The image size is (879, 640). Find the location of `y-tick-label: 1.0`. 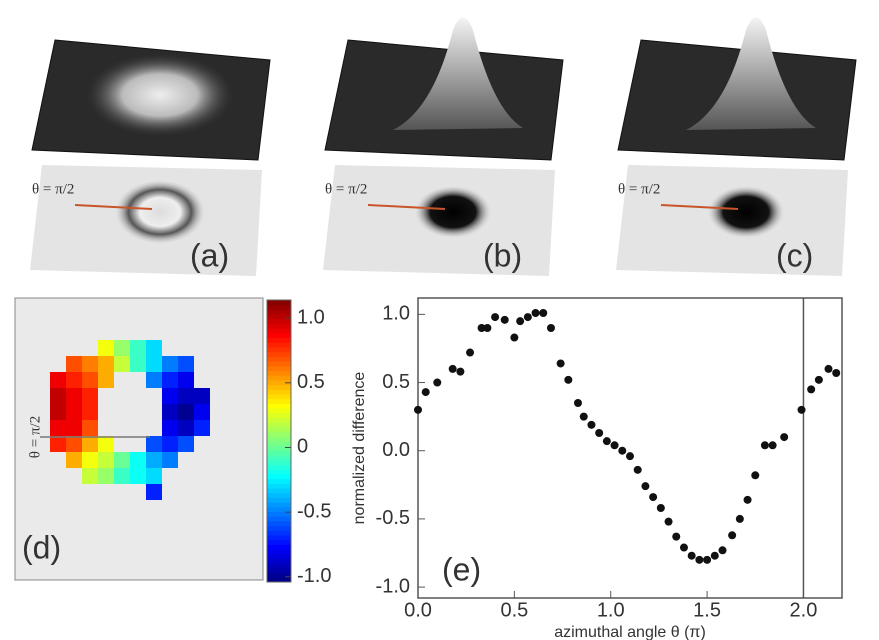

y-tick-label: 1.0 is located at coordinates (396, 314).